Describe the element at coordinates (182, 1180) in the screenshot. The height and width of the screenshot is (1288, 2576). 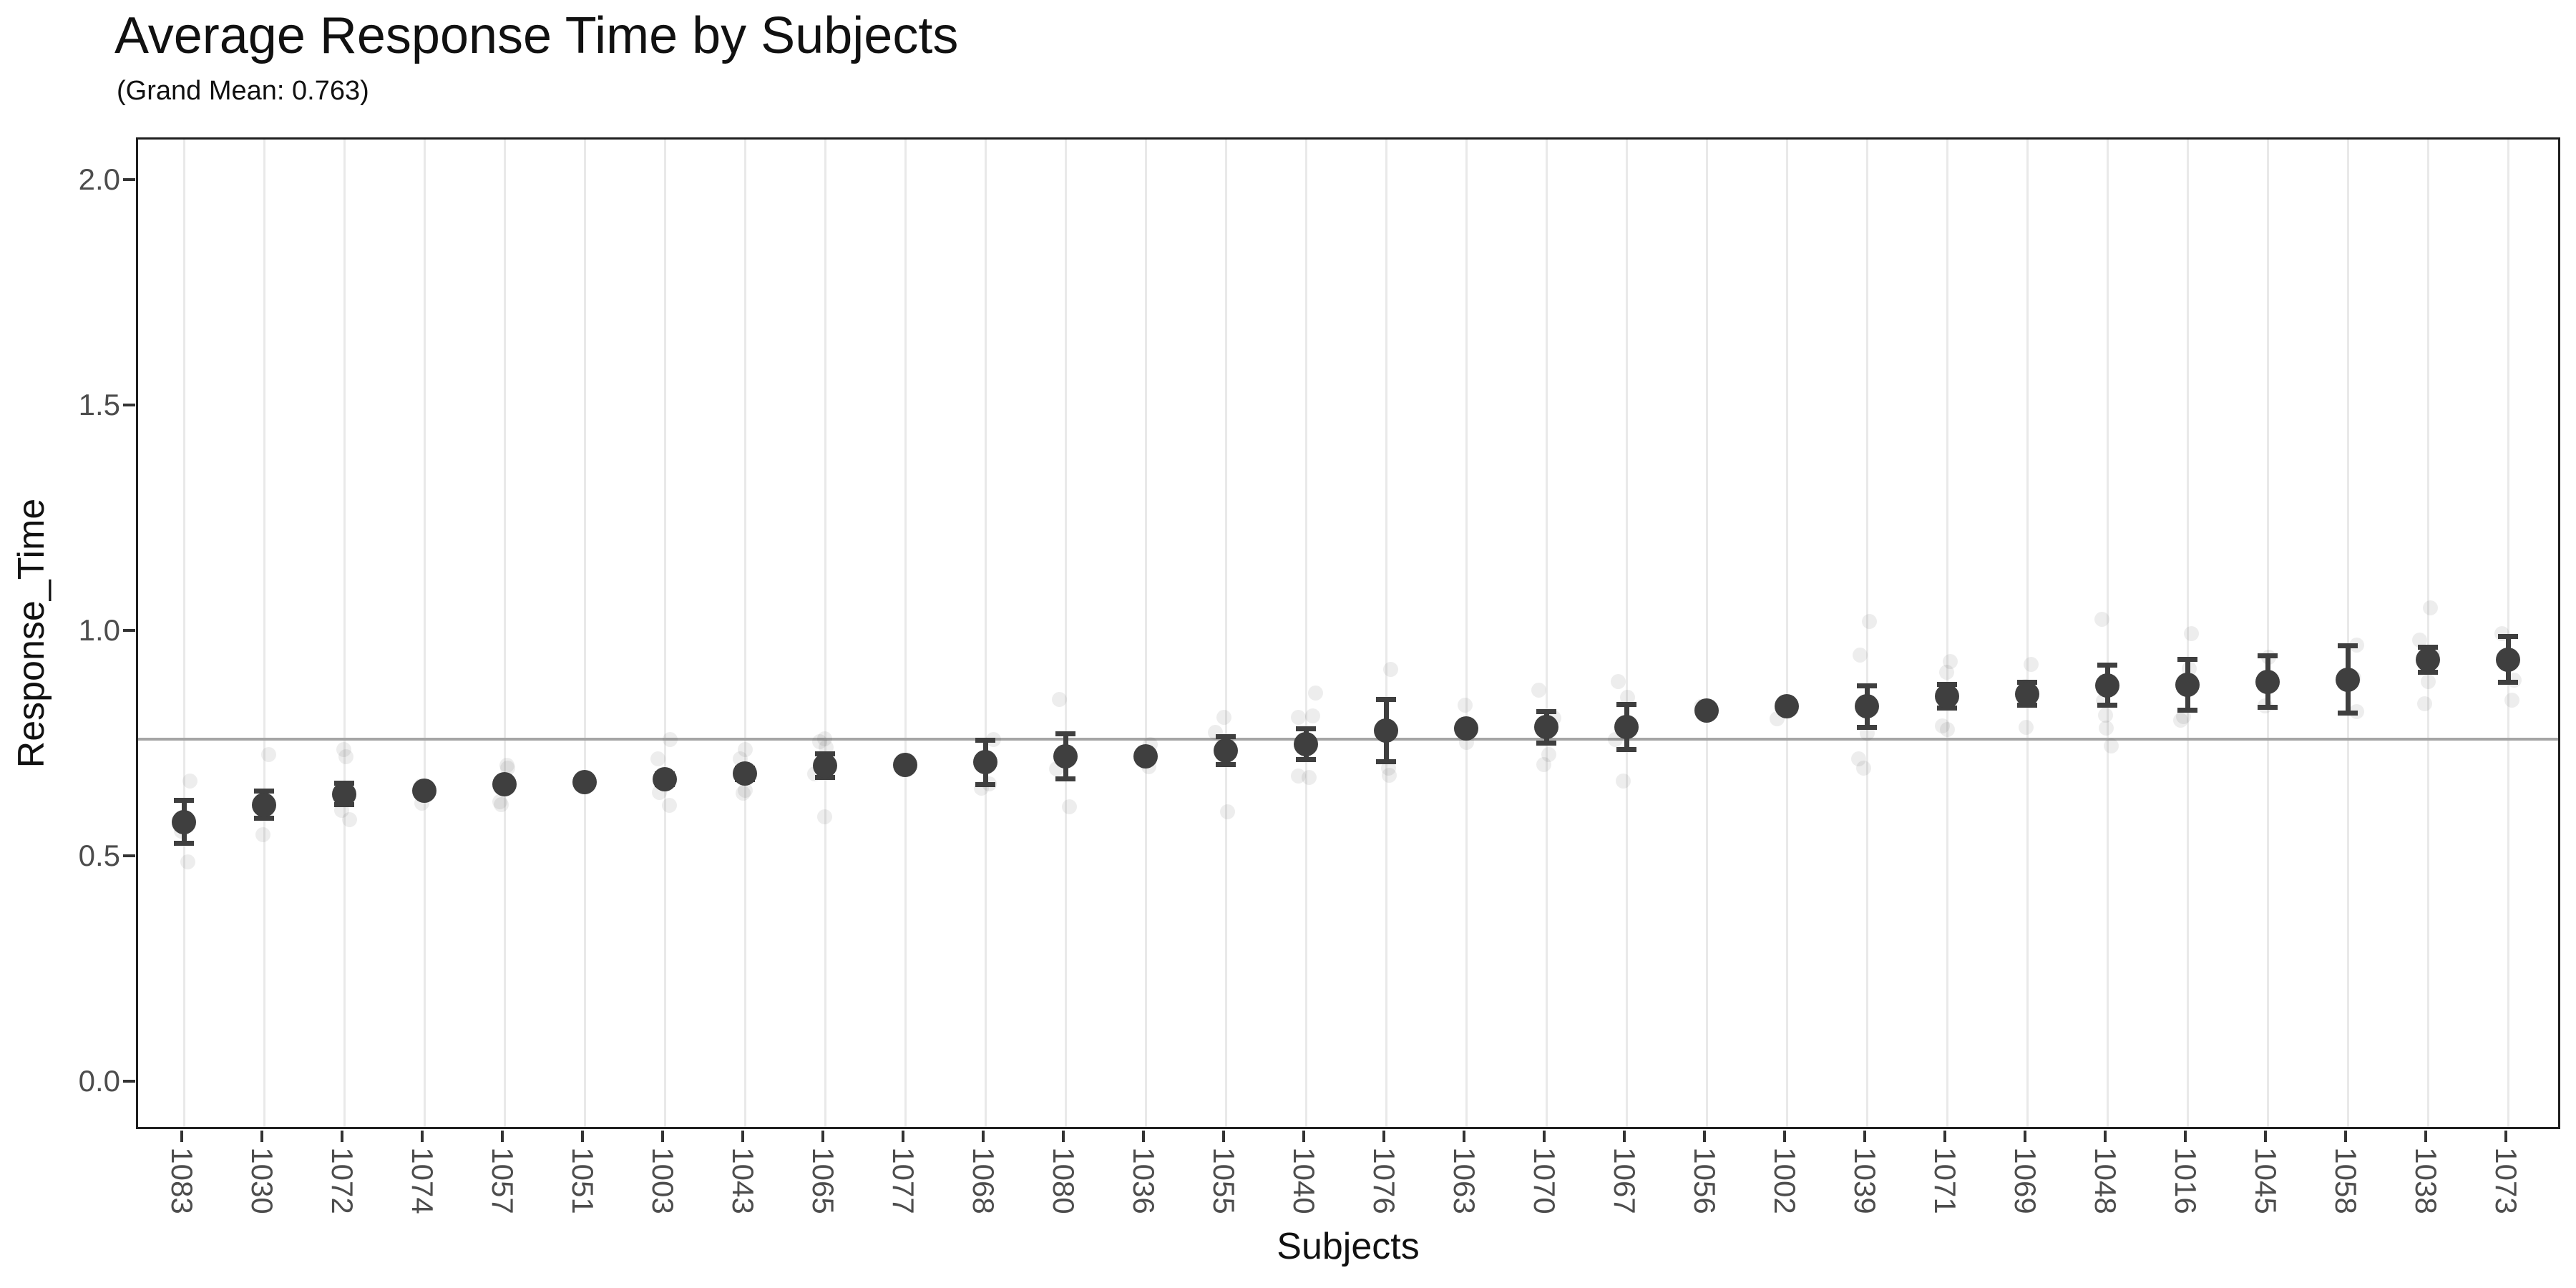
I see `x-tick-label: 1083` at that location.